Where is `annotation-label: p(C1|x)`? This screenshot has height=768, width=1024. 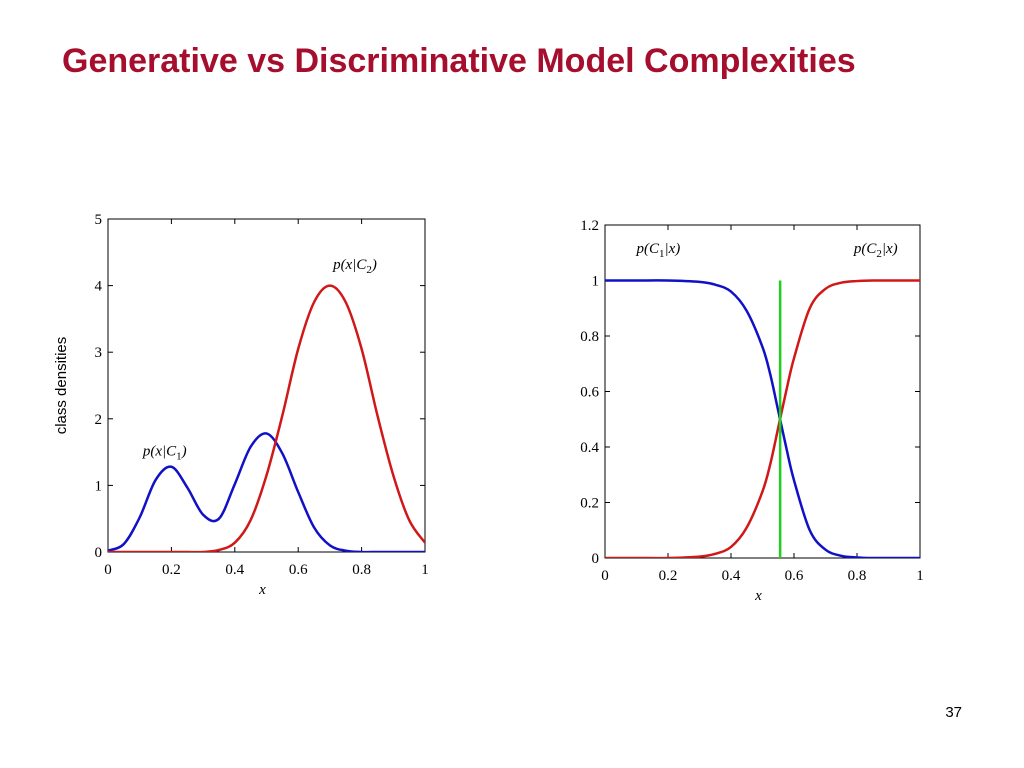 annotation-label: p(C1|x) is located at coordinates (658, 250).